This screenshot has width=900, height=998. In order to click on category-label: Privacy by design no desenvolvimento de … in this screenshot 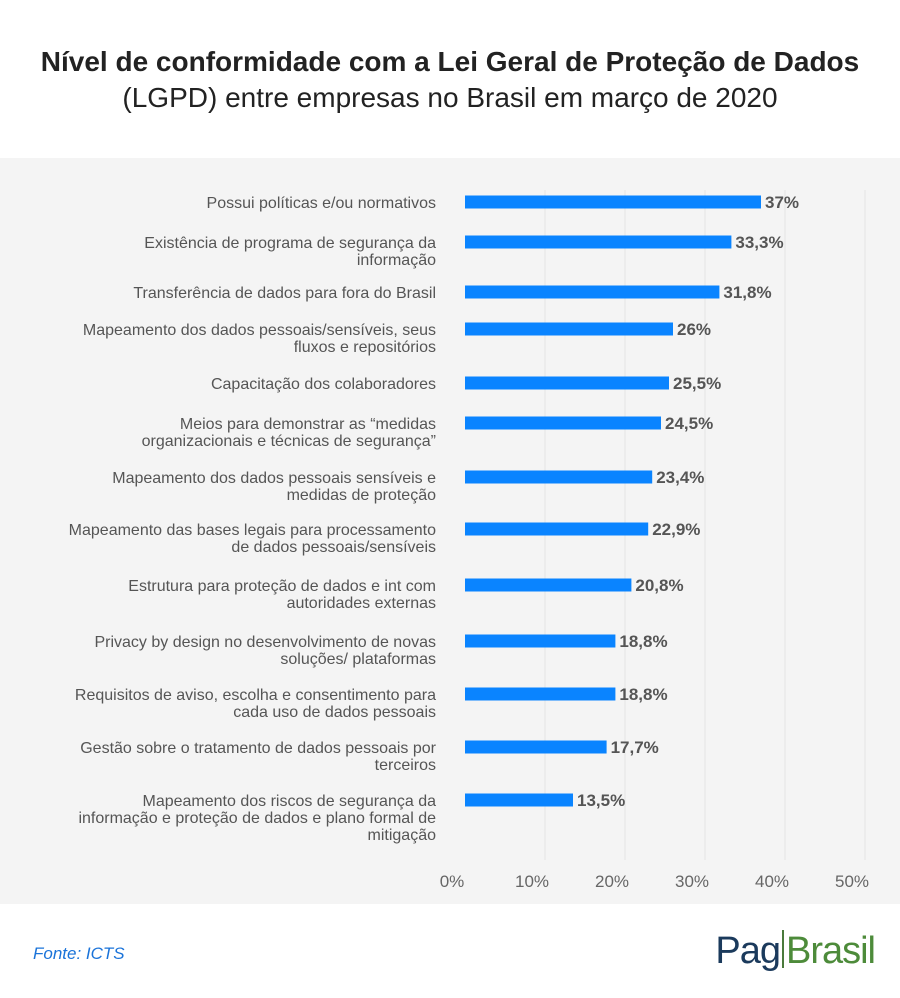, I will do `click(265, 651)`.